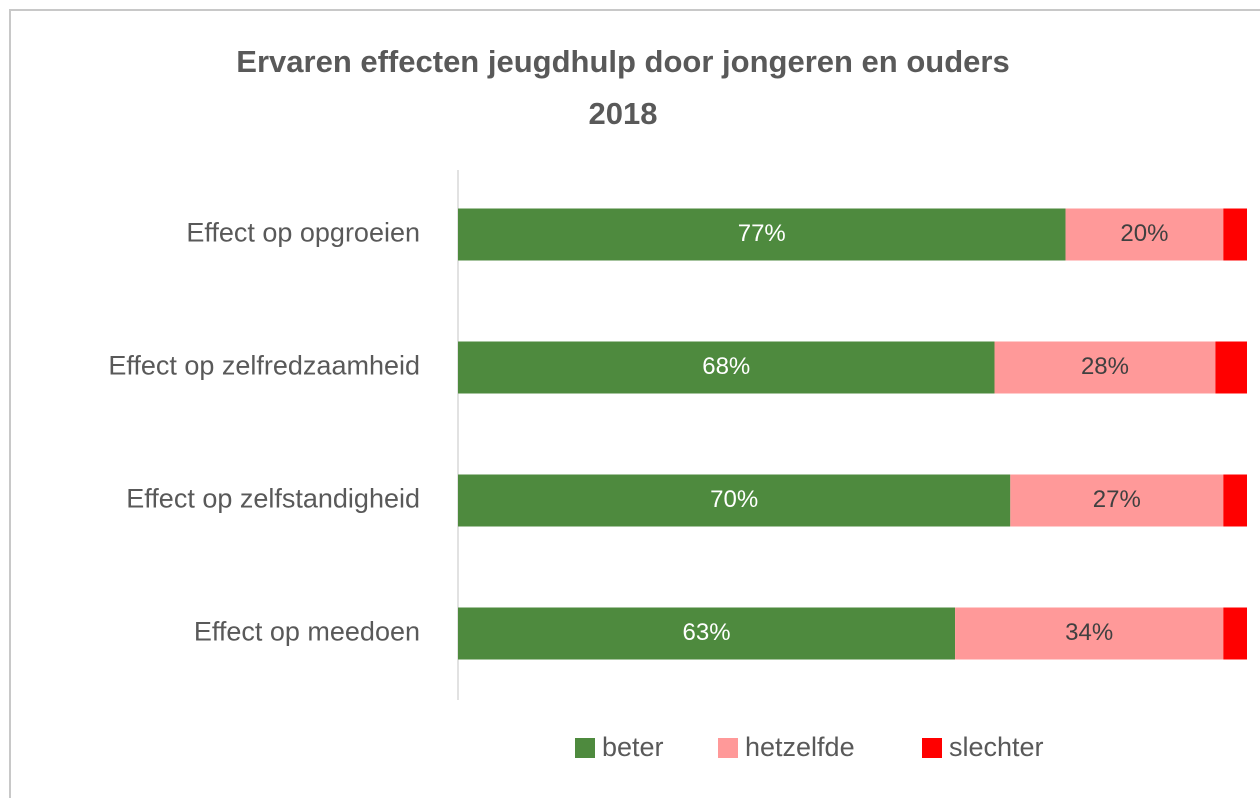 This screenshot has height=803, width=1260. What do you see at coordinates (307, 632) in the screenshot?
I see `category-label: Effect op meedoen` at bounding box center [307, 632].